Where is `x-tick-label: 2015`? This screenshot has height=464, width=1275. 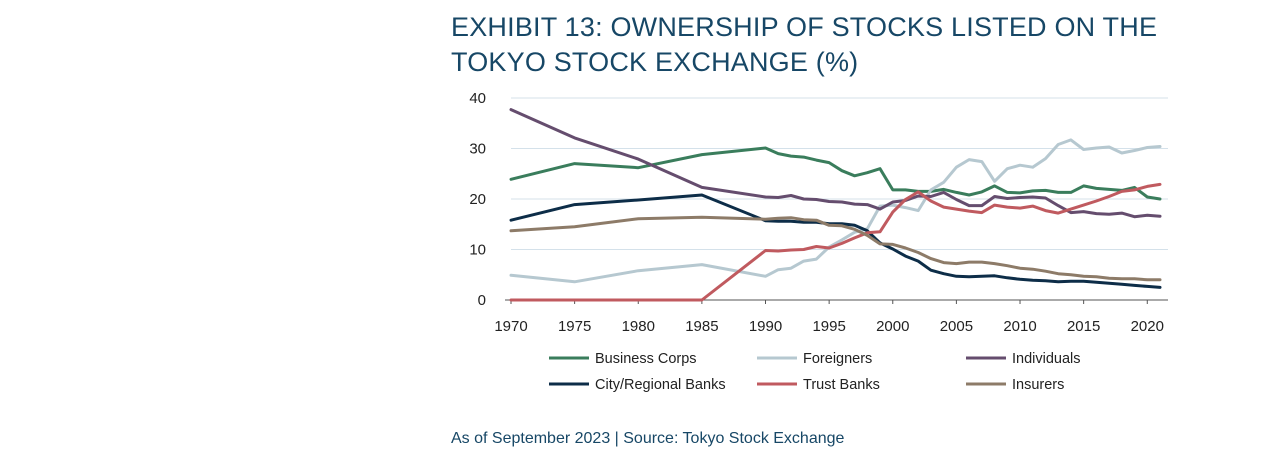
x-tick-label: 2015 is located at coordinates (1083, 326).